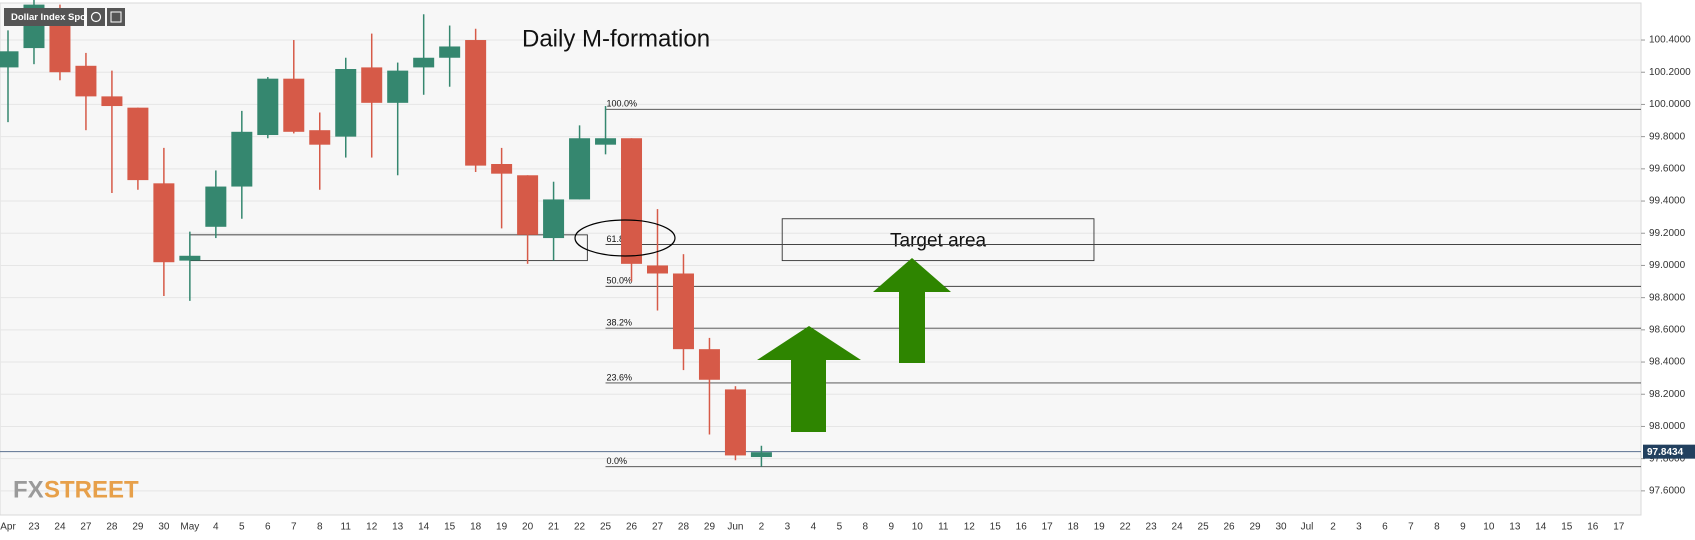 This screenshot has width=1695, height=540. Describe the element at coordinates (620, 281) in the screenshot. I see `fib-label: 50.0%` at that location.